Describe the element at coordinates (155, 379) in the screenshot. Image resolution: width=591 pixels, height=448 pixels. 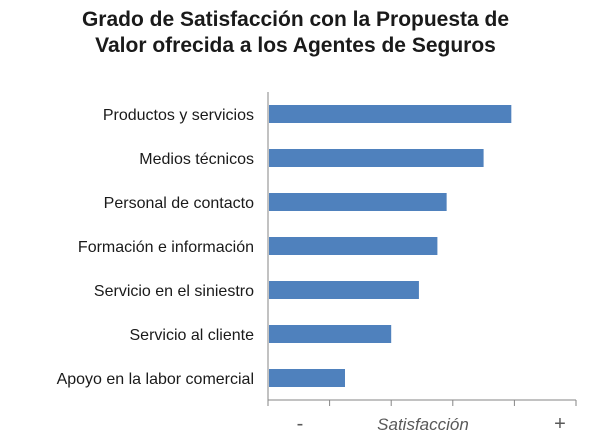
I see `category-label: Apoyo en la labor comercial` at that location.